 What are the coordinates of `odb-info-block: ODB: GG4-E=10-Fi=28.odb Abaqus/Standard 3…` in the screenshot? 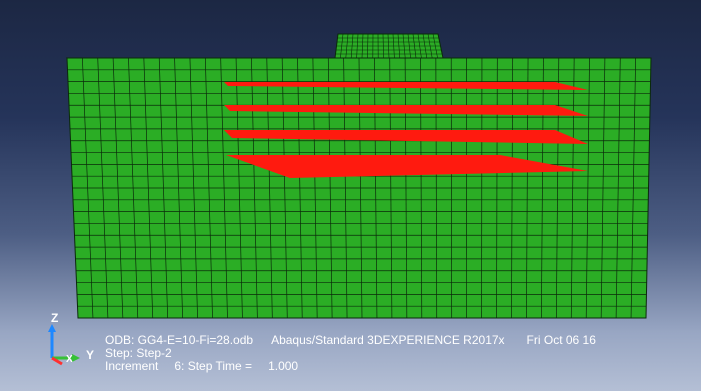 It's located at (350, 353).